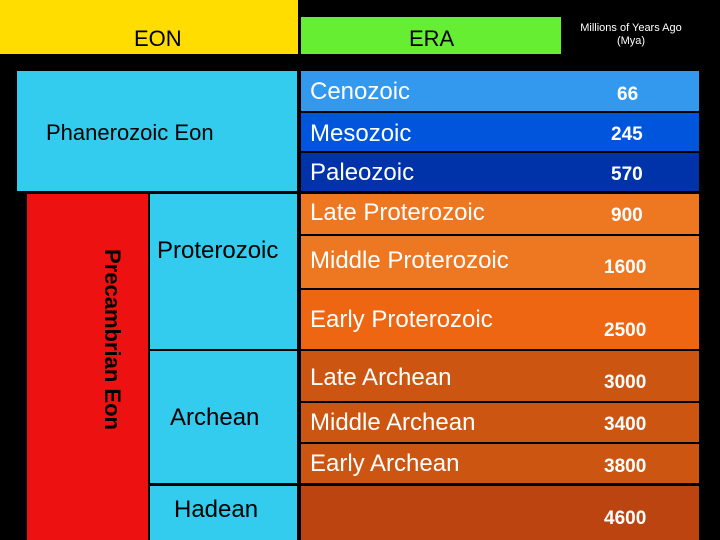 The image size is (720, 540). I want to click on mya-value: 3000, so click(625, 382).